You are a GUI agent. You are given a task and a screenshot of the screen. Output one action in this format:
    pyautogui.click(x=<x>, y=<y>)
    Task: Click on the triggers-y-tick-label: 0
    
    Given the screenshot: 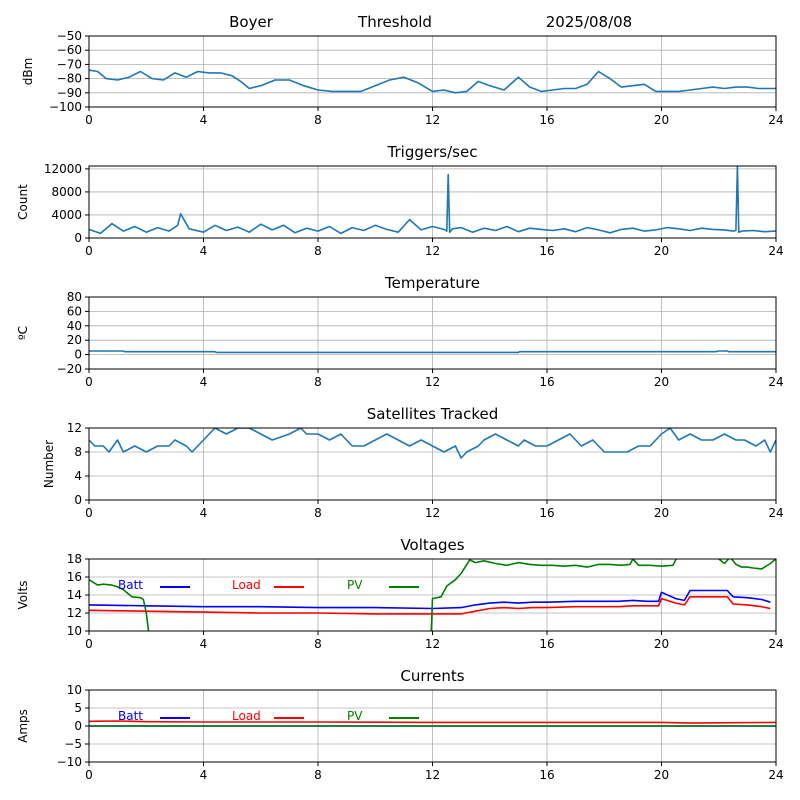 What is the action you would take?
    pyautogui.click(x=78, y=238)
    